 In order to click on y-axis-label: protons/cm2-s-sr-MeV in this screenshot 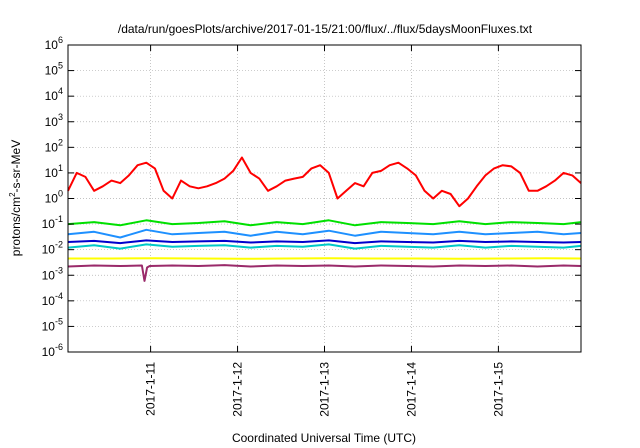, I will do `click(15, 198)`.